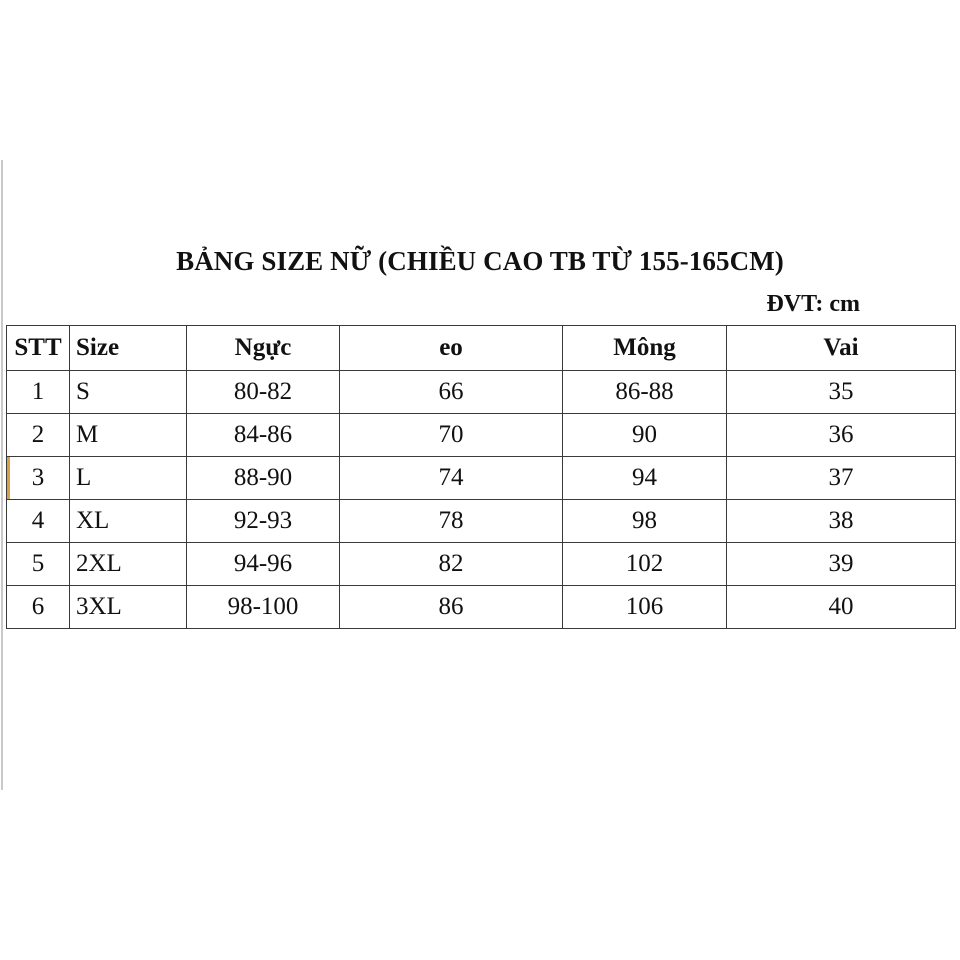  I want to click on cell-size: 3XL, so click(128, 607).